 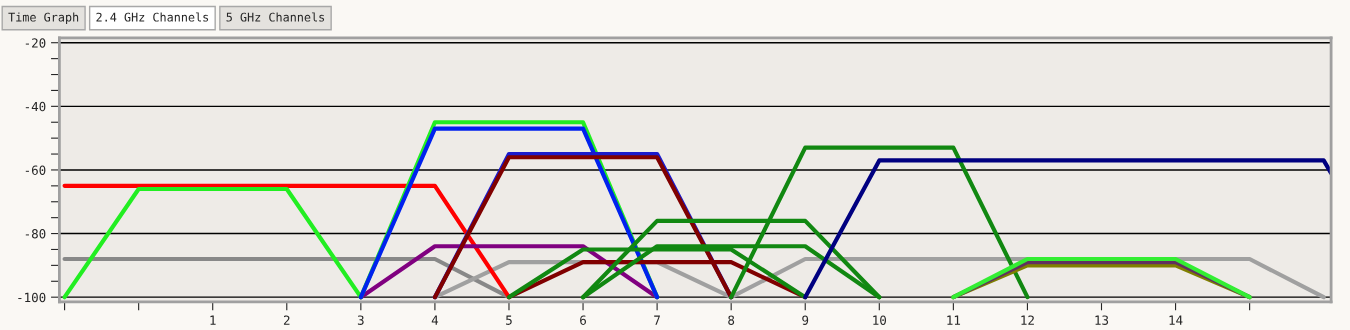 I want to click on y-tick-label: -100, so click(x=32, y=297).